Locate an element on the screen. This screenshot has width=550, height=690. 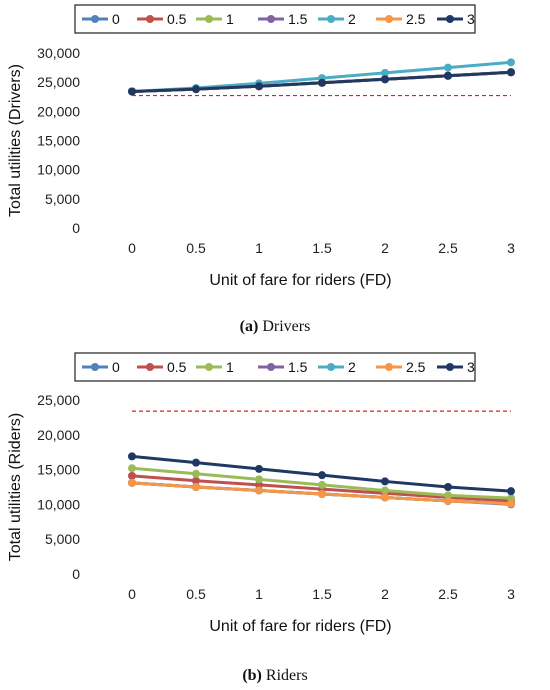
legend-label: 0.5 is located at coordinates (177, 367).